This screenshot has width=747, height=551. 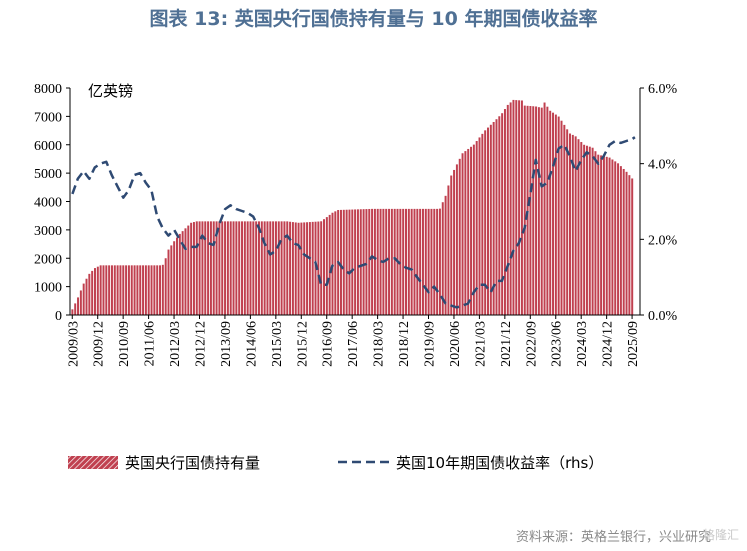 What do you see at coordinates (373, 19) in the screenshot?
I see `chart-title: 图表 13: 英国央行国债持有量与 10 年期国债收益率` at bounding box center [373, 19].